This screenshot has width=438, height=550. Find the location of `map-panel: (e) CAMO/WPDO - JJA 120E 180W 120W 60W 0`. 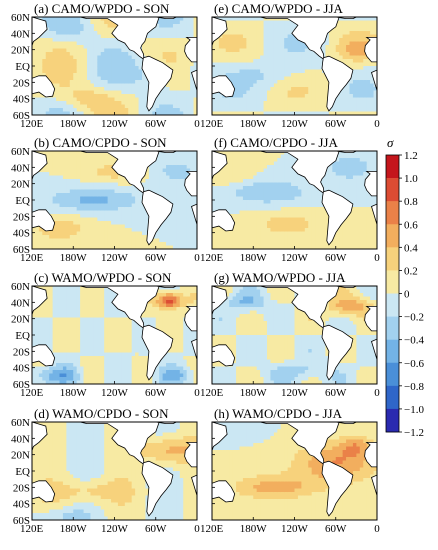

map-panel: (e) CAMO/WPDO - JJA 120E 180W 120W 60W 0 is located at coordinates (290, 65).